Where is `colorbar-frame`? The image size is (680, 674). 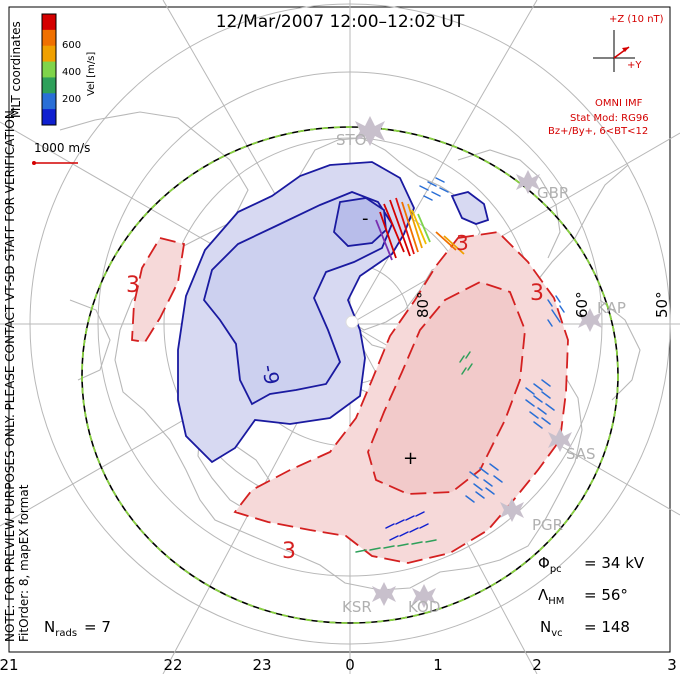 colorbar-frame is located at coordinates (49, 69).